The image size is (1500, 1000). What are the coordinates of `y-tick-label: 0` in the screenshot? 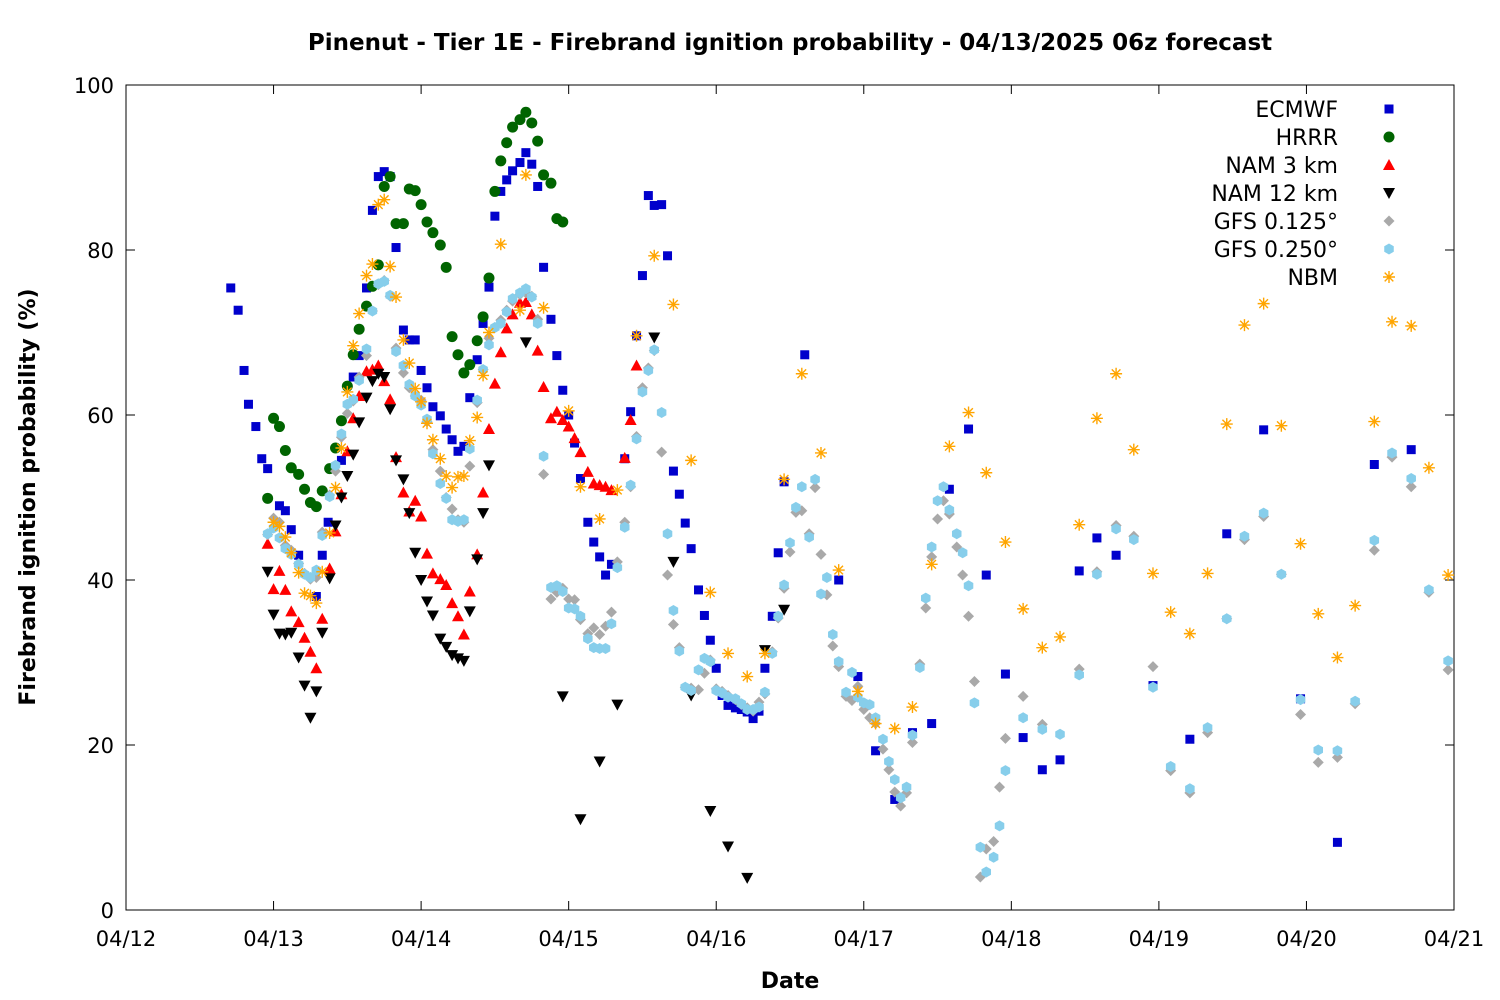 It's located at (107, 911).